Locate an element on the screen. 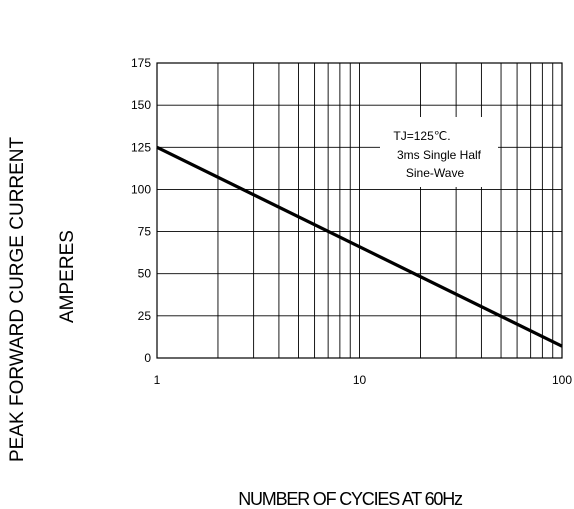 This screenshot has height=509, width=574. y-tick-label: 75 is located at coordinates (145, 232).